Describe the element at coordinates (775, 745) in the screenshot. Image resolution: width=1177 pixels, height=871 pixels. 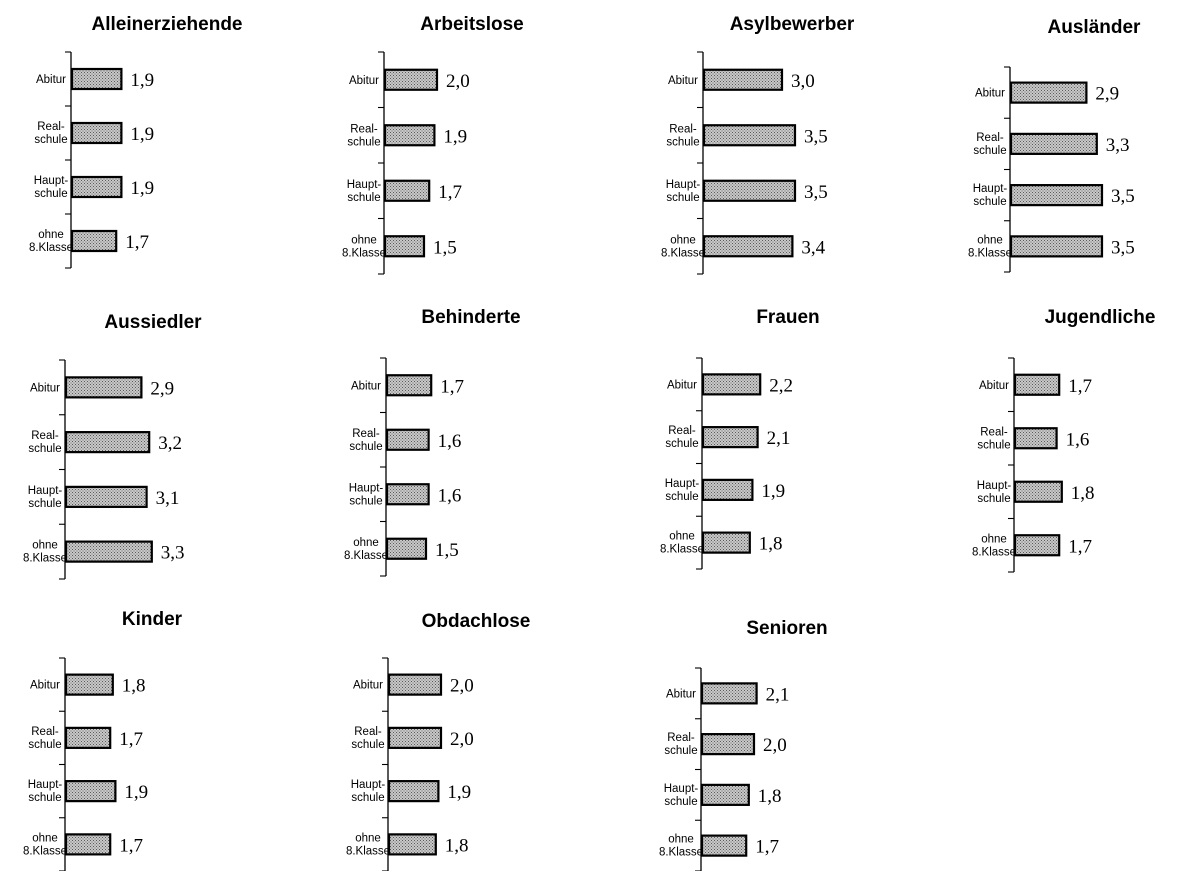
I see `data-label: 2,0` at that location.